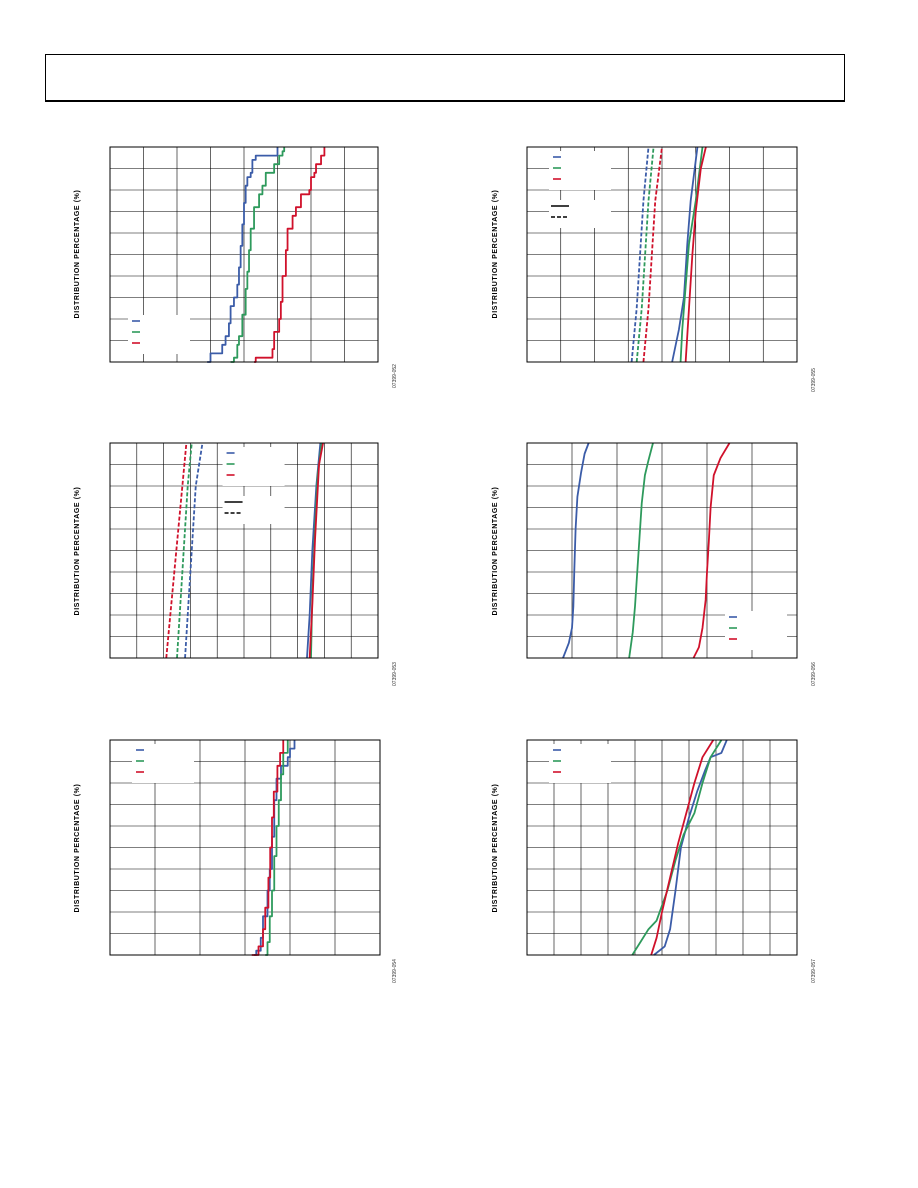  I want to click on figure-number: 07399-053, so click(395, 674).